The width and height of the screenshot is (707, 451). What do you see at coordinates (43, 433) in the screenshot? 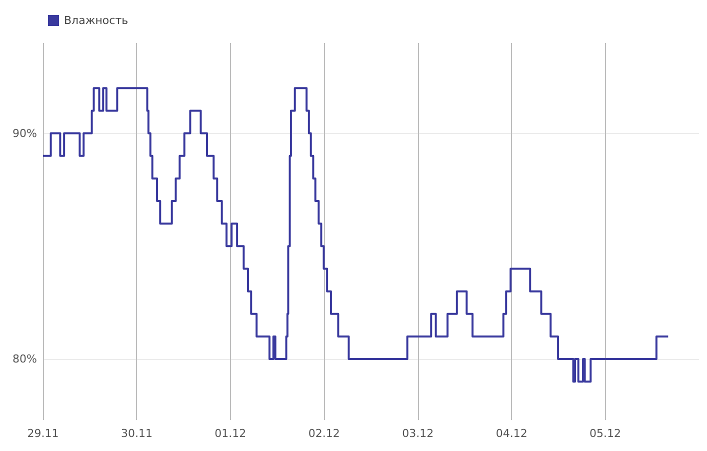
I see `x-tick-label: 29.11` at bounding box center [43, 433].